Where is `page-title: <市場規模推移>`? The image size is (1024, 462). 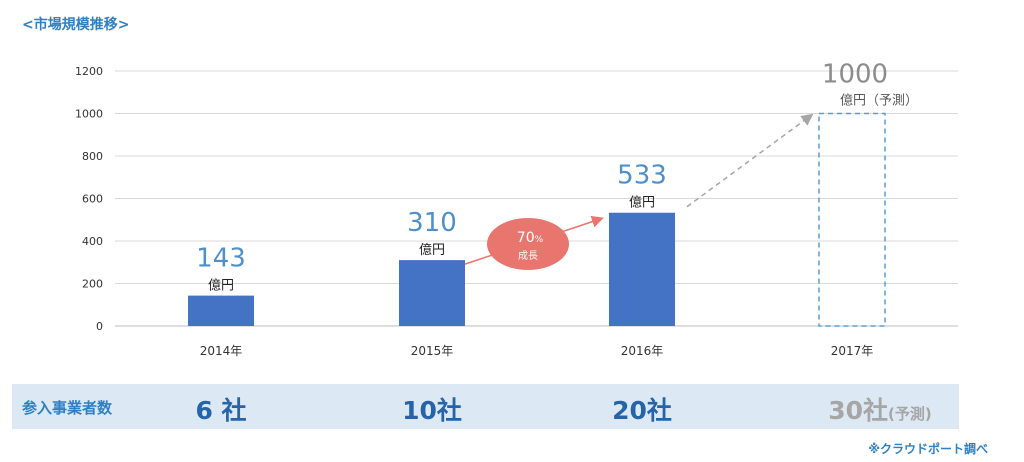
page-title: <市場規模推移> is located at coordinates (76, 25).